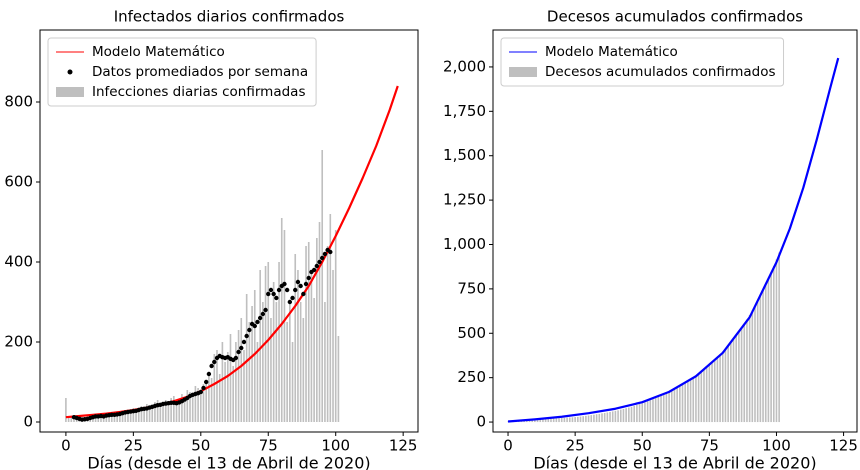 The image size is (860, 470). What do you see at coordinates (335, 446) in the screenshot?
I see `x-tick-label: 100` at bounding box center [335, 446].